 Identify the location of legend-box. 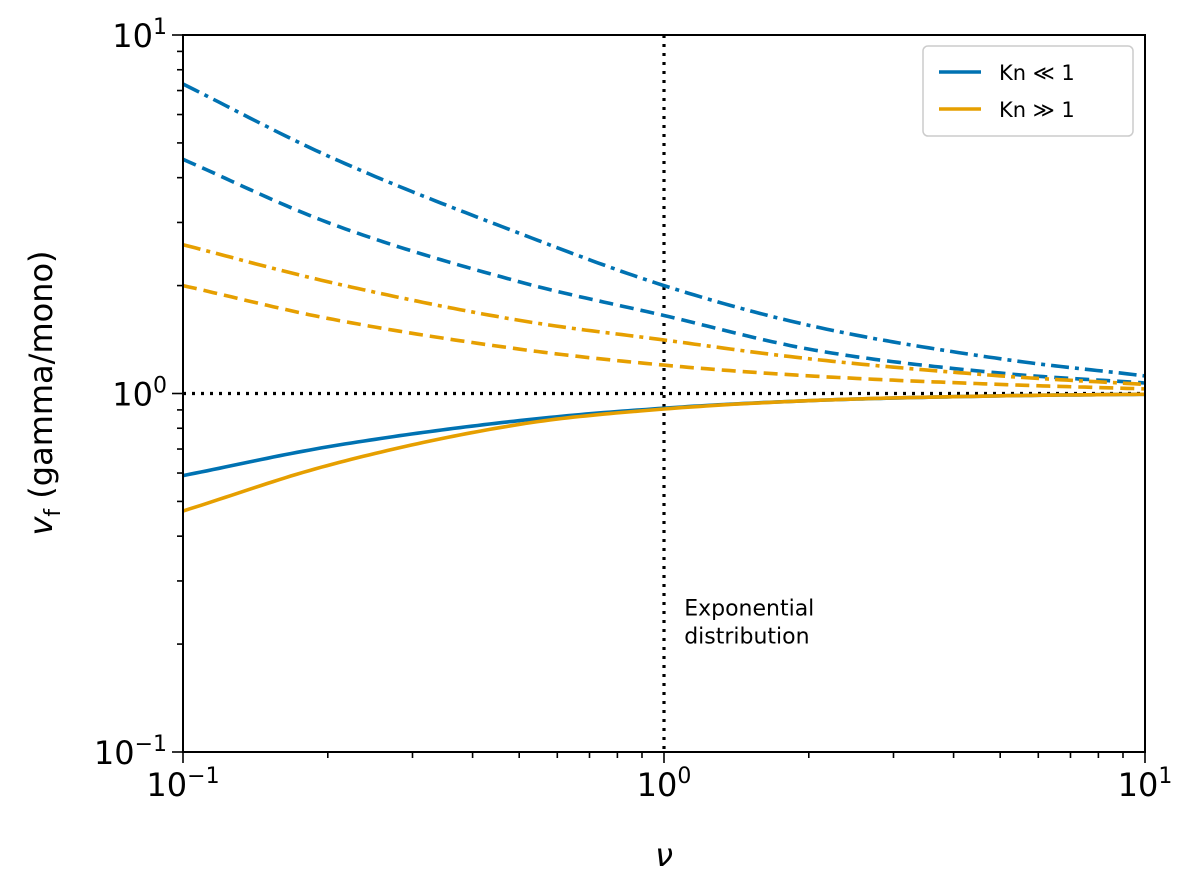
(1028, 91).